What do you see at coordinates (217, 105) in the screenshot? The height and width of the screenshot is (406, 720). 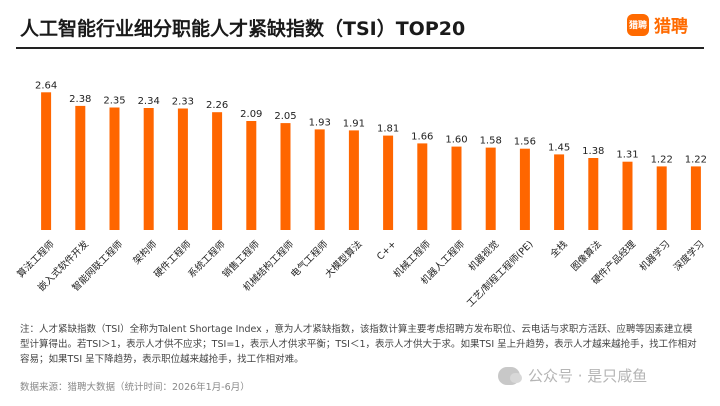 I see `bar-value-label: 2.26` at bounding box center [217, 105].